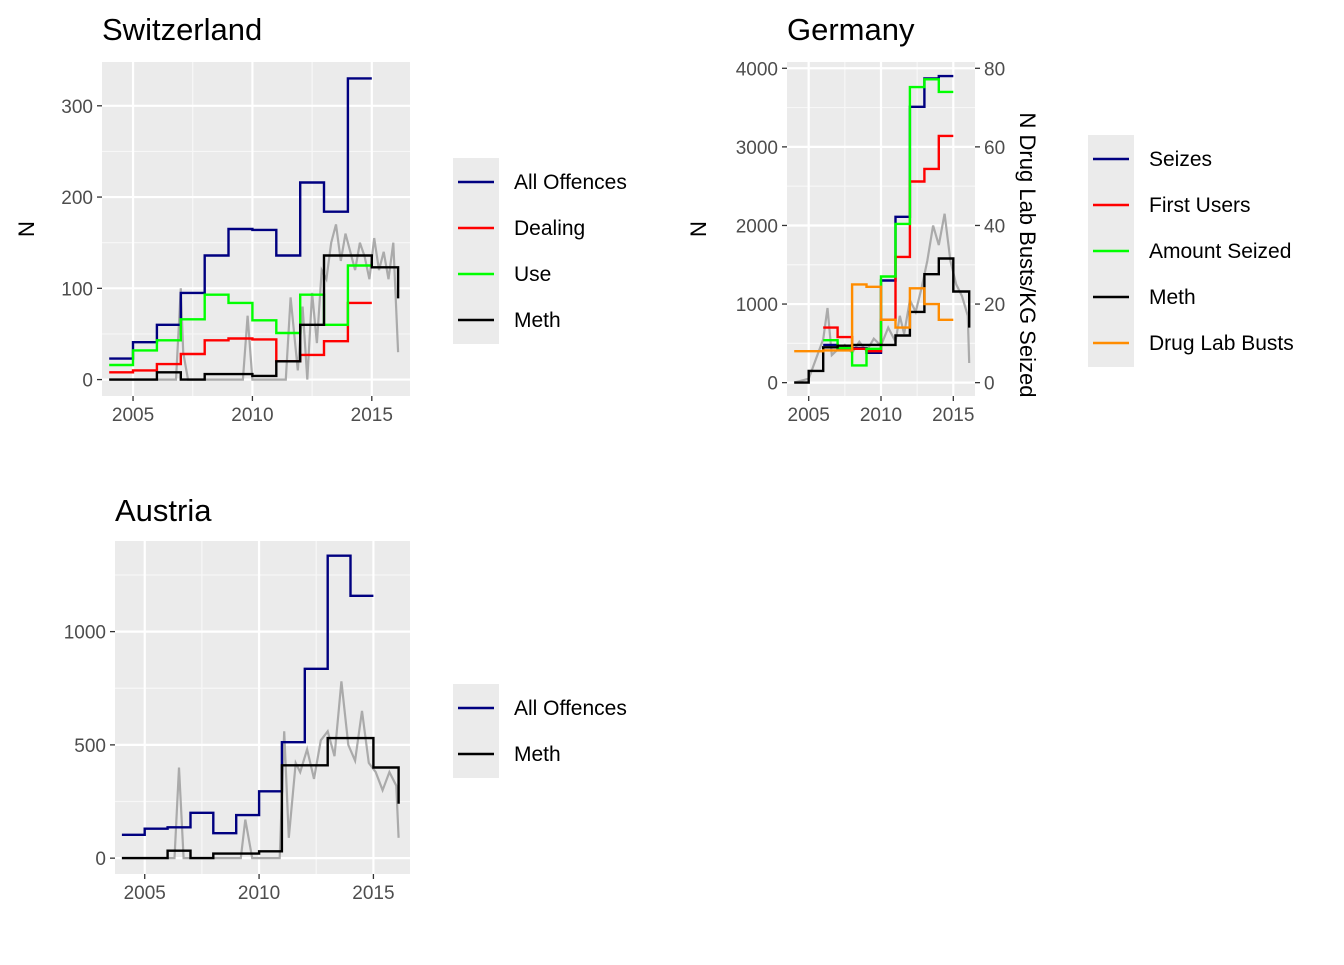  What do you see at coordinates (994, 305) in the screenshot?
I see `germany-y-right-tick-label: 20` at bounding box center [994, 305].